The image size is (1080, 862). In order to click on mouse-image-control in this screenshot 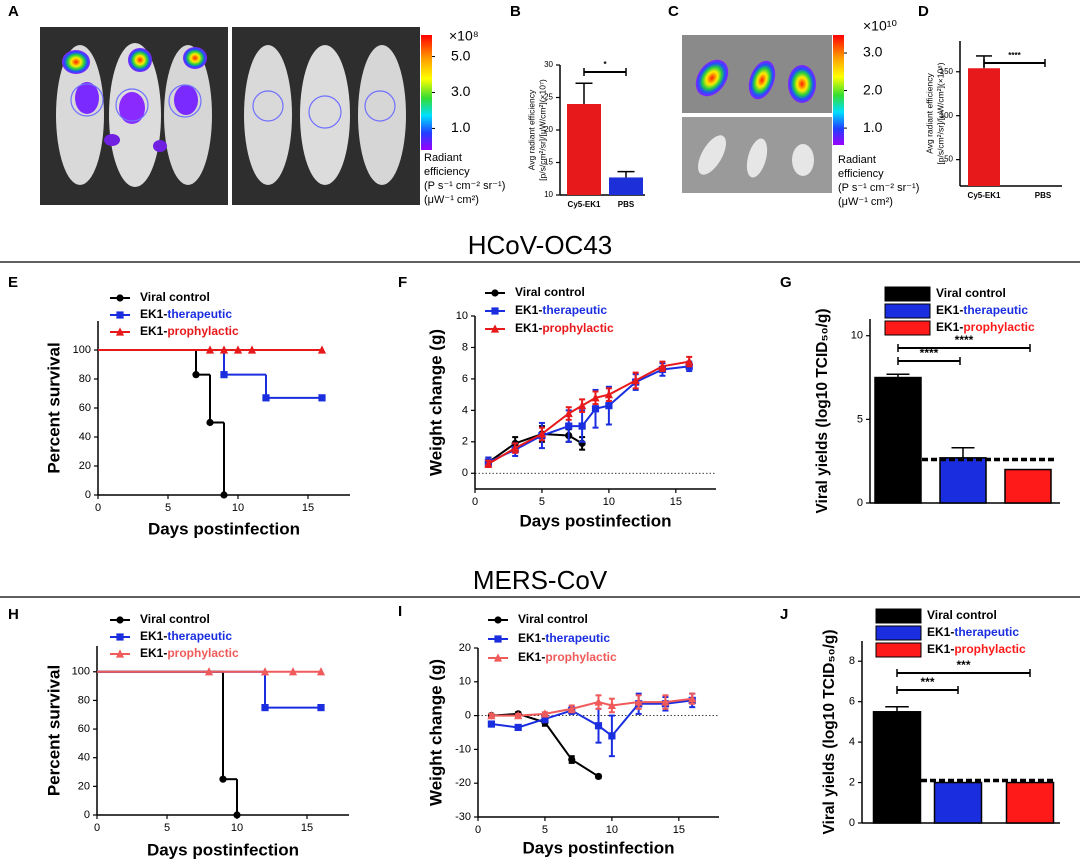, I will do `click(326, 116)`.